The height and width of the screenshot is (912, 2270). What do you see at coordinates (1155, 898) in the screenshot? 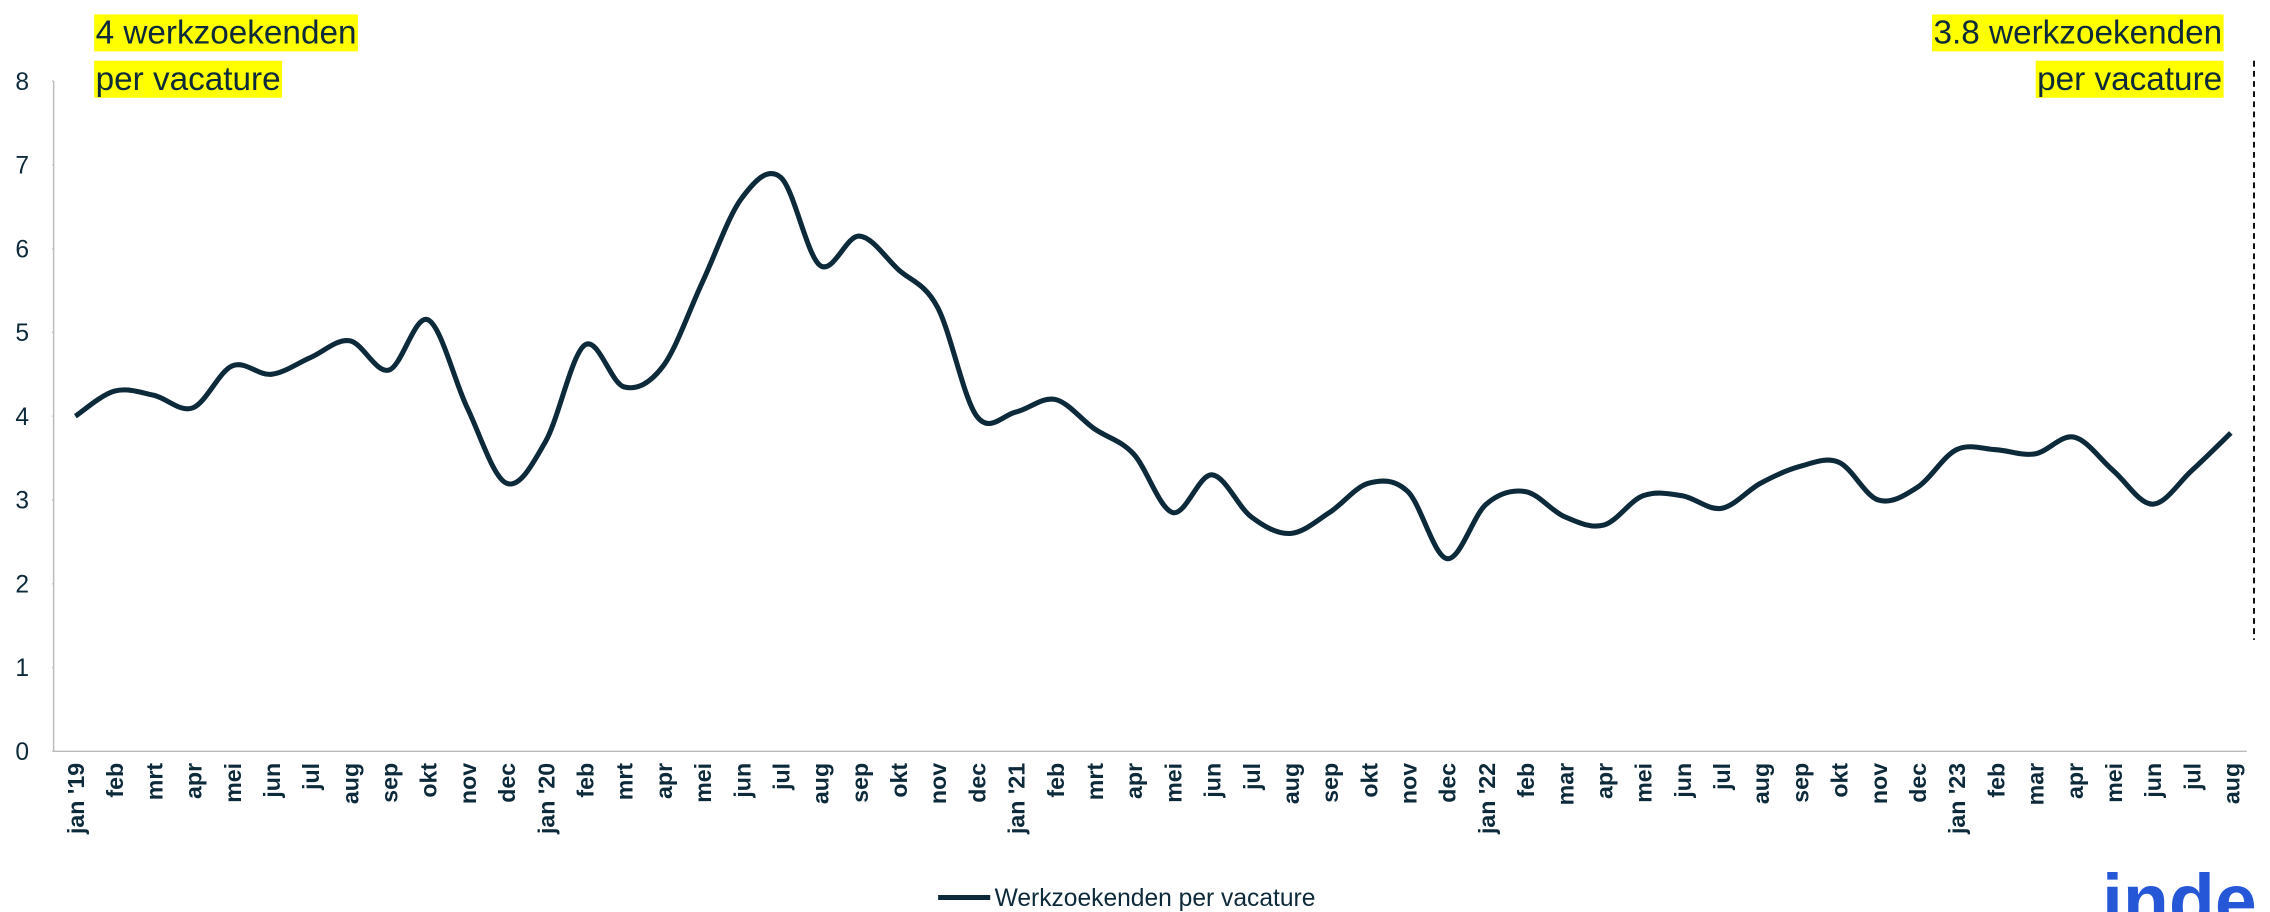
I see `legend-label: Werkzoekenden per vacature` at bounding box center [1155, 898].